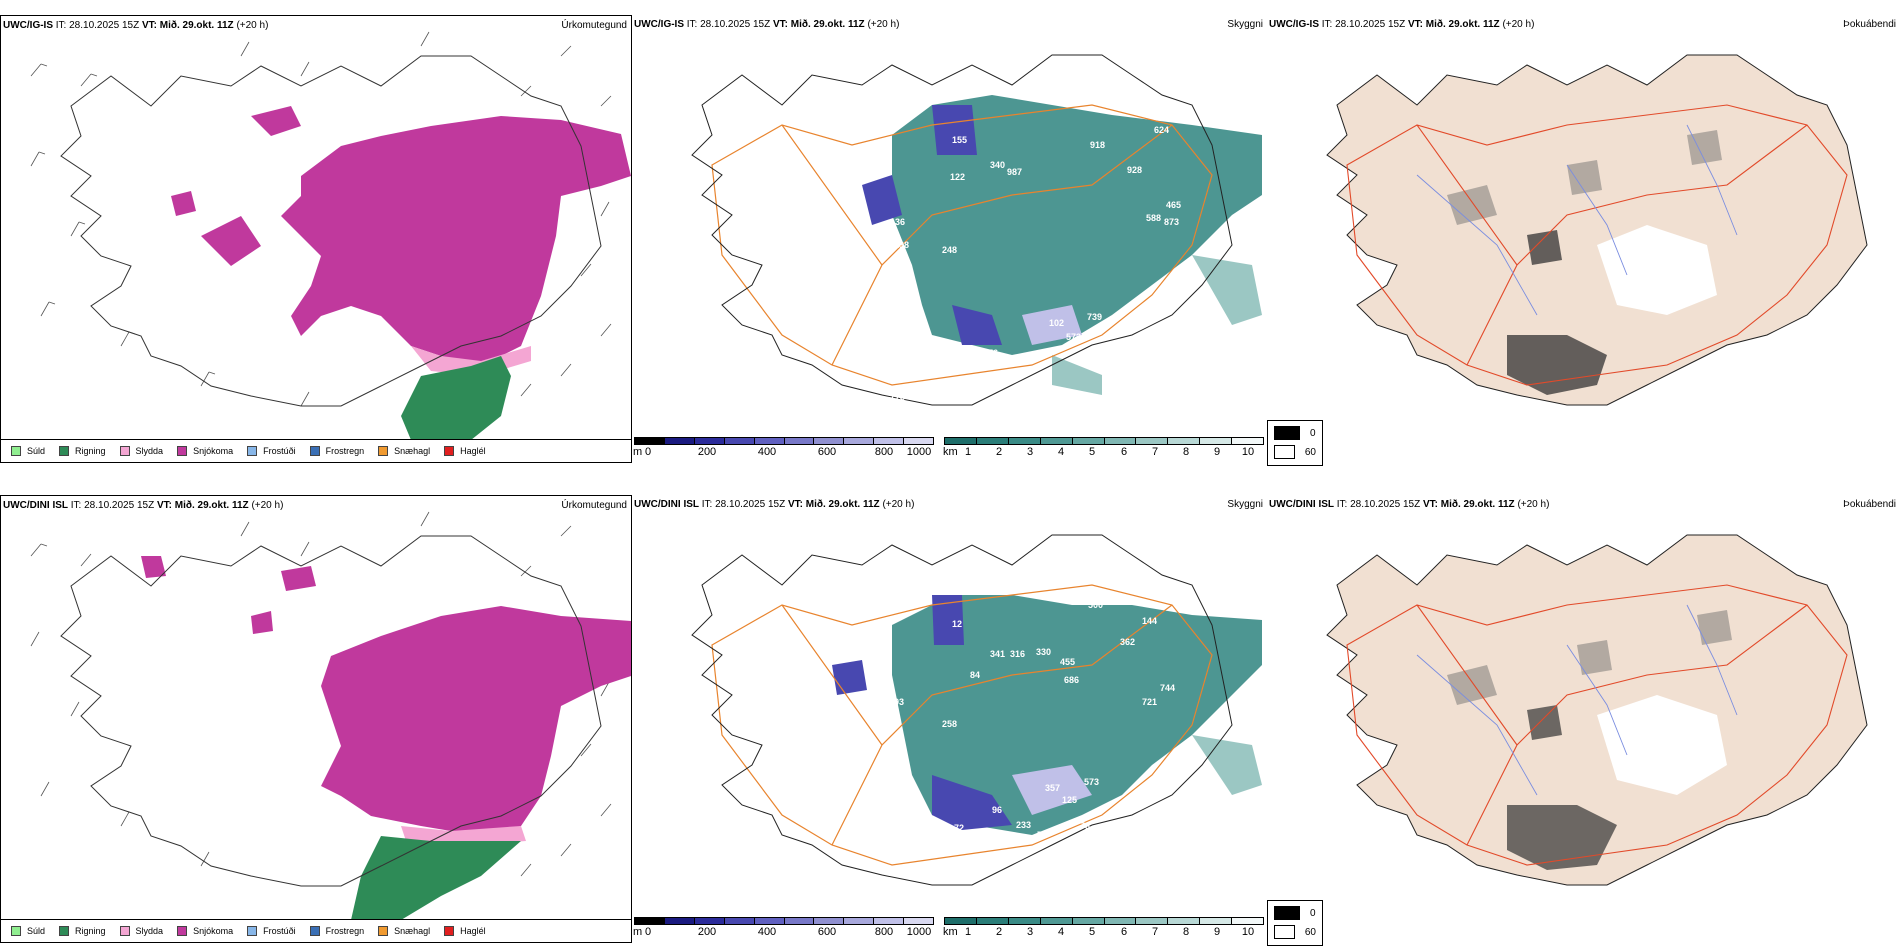 The image size is (1900, 950). I want to click on map-label: 73, so click(1085, 826).